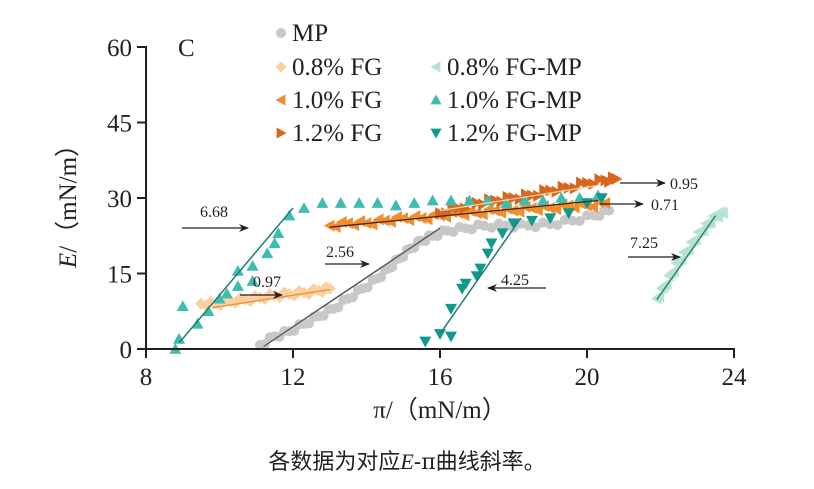  What do you see at coordinates (126, 350) in the screenshot?
I see `y-tick-label: 0` at bounding box center [126, 350].